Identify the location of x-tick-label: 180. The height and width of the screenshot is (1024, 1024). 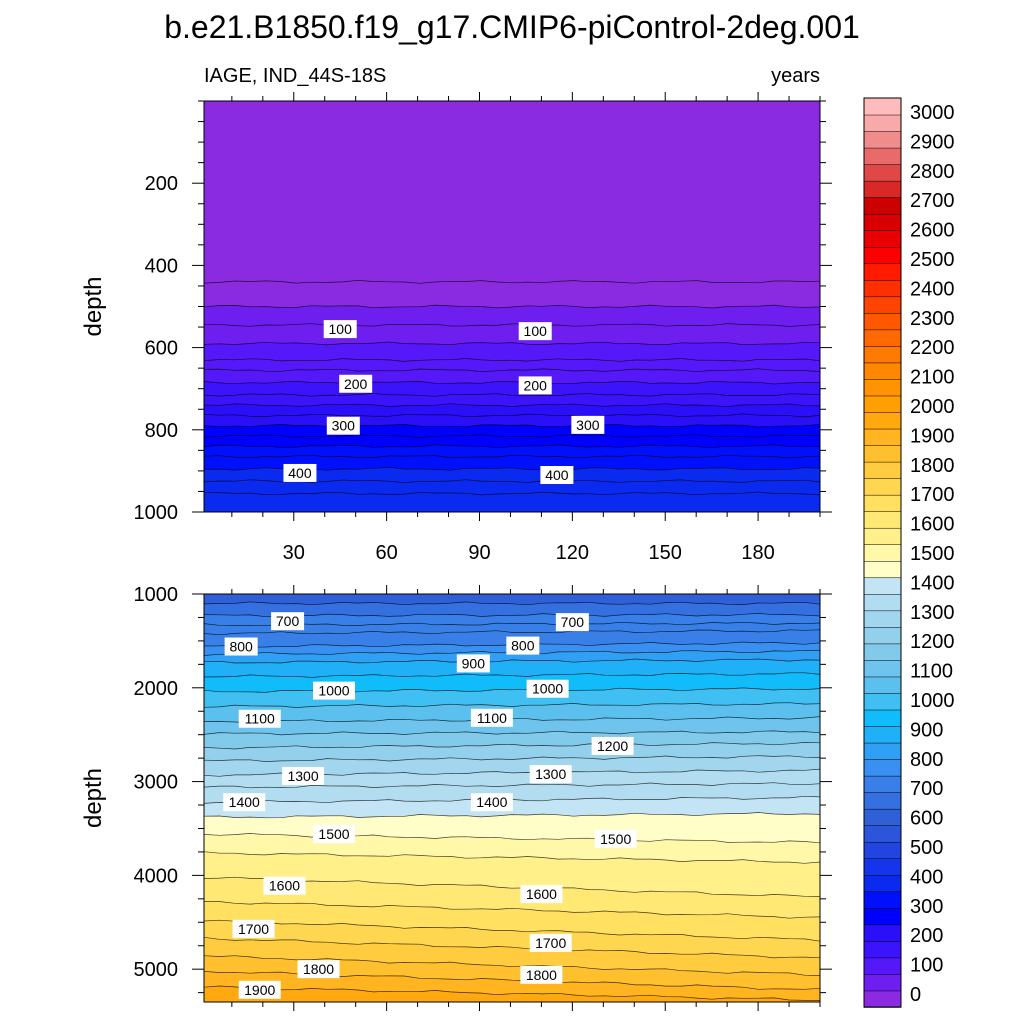
(757, 553).